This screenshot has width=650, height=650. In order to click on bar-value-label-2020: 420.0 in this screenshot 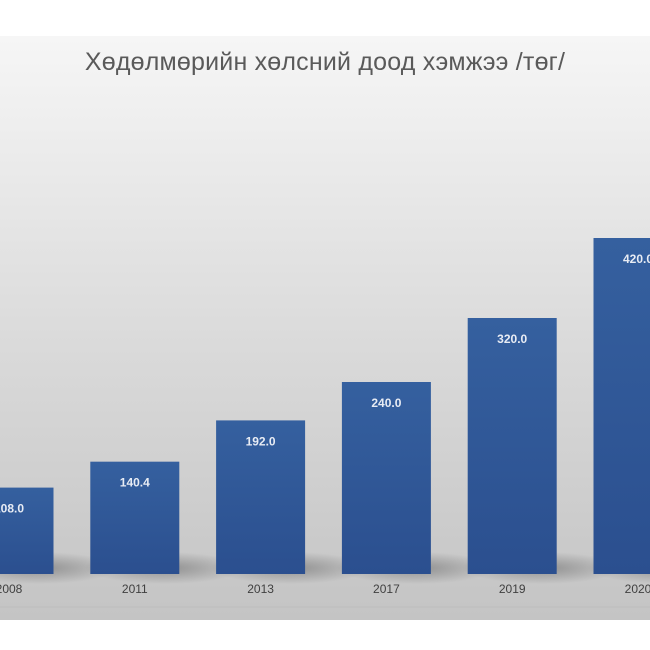, I will do `click(636, 259)`.